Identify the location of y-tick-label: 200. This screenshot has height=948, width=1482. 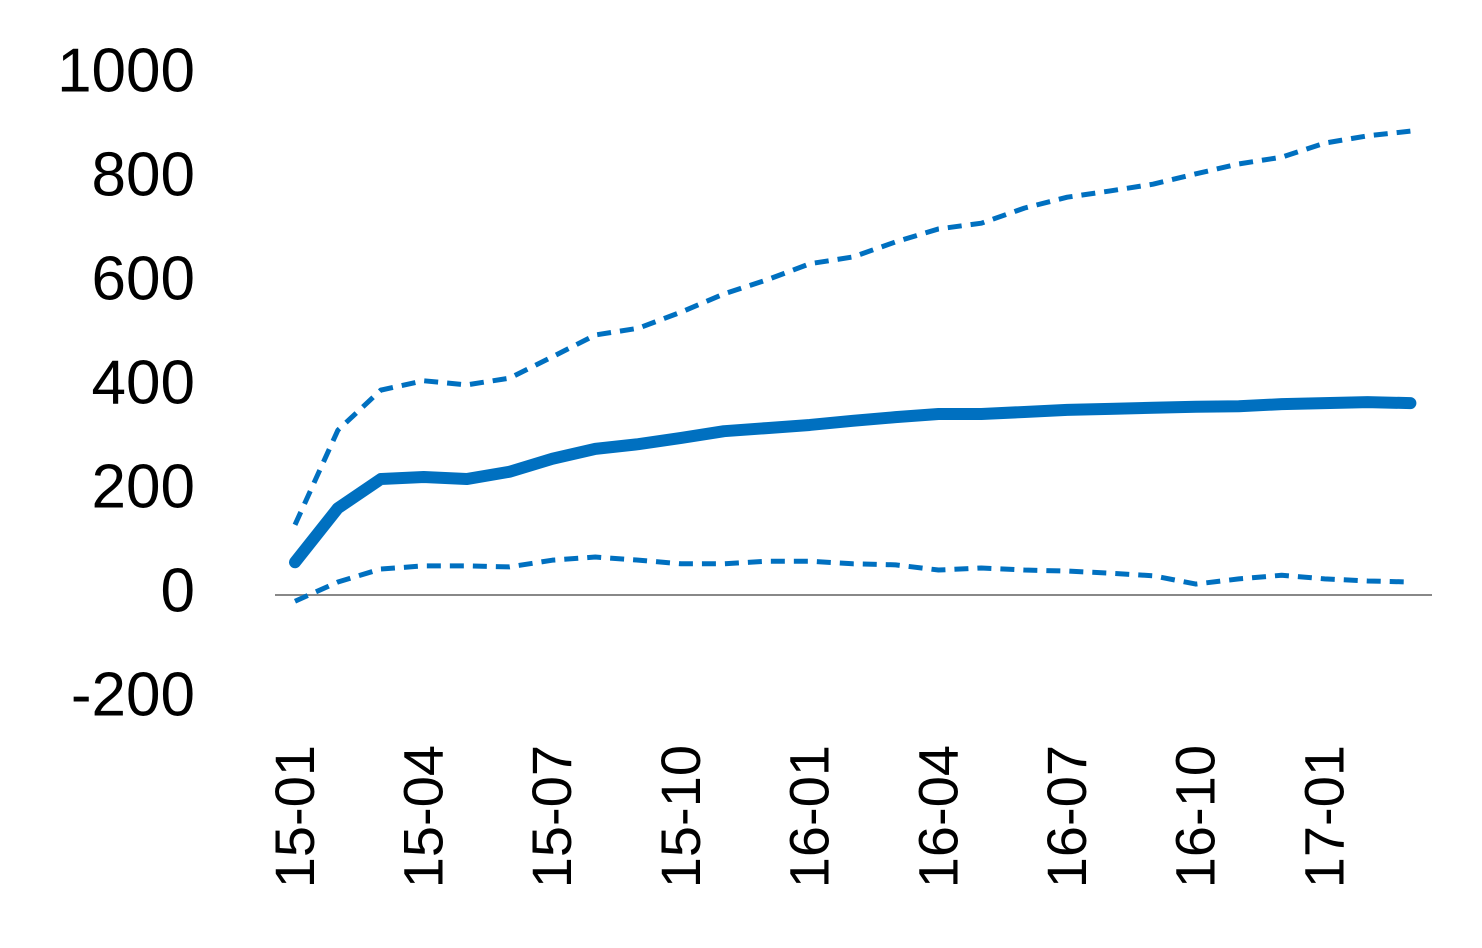
(143, 486).